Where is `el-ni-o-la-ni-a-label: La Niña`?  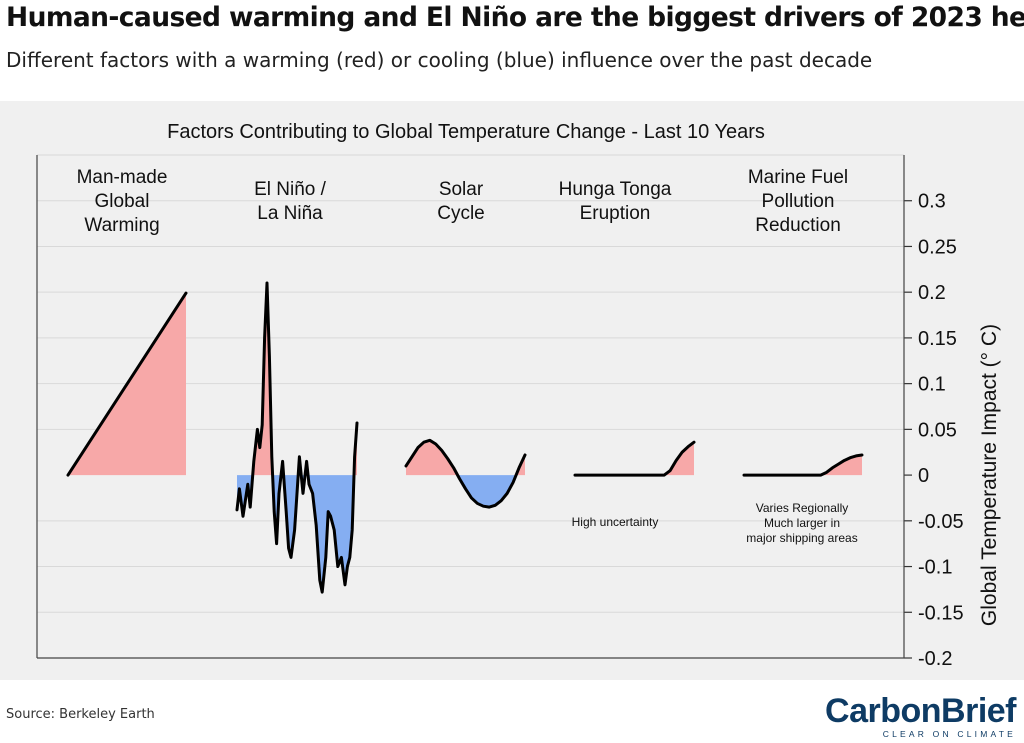
el-ni-o-la-ni-a-label: La Niña is located at coordinates (290, 213).